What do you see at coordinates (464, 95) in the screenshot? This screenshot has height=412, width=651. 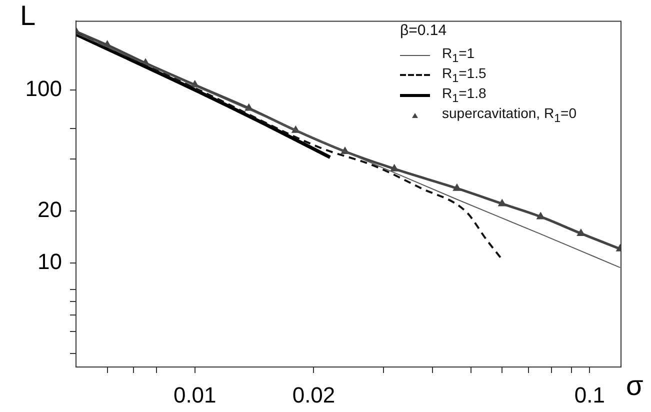 I see `legend-label: R$_{1}$=1.8` at bounding box center [464, 95].